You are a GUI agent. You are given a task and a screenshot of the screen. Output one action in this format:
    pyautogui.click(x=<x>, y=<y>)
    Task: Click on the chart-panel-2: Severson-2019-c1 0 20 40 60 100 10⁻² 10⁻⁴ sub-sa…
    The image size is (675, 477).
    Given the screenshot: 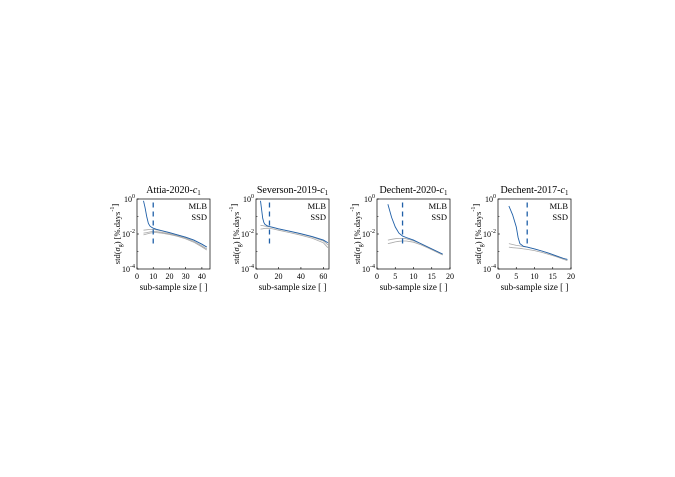 What is the action you would take?
    pyautogui.click(x=279, y=238)
    